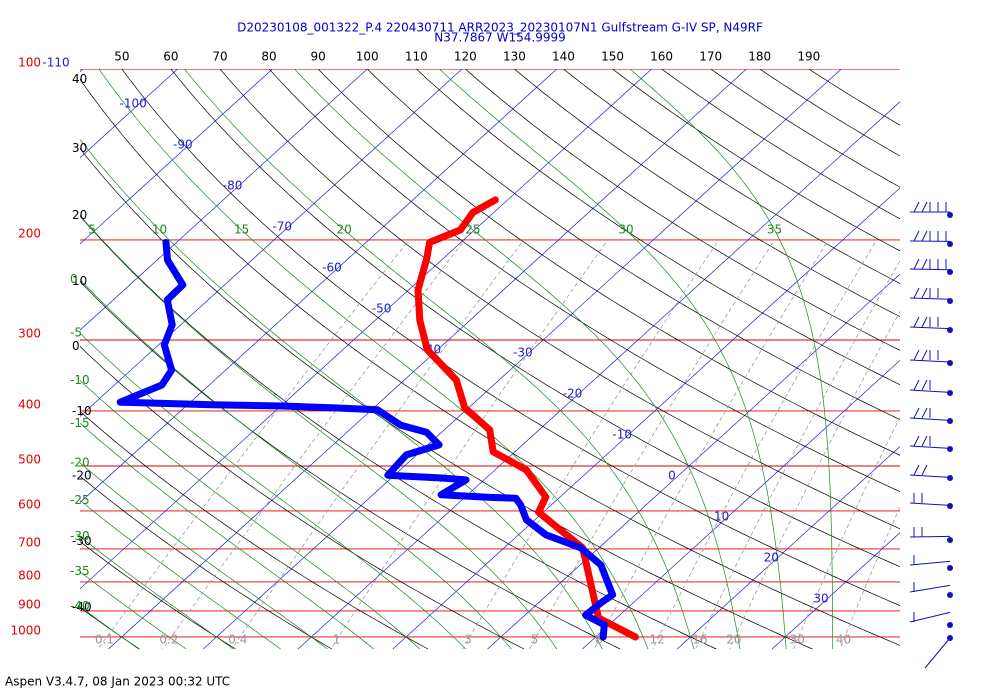 The width and height of the screenshot is (1000, 700). Describe the element at coordinates (651, 446) in the screenshot. I see `mixing-ratio-line` at that location.